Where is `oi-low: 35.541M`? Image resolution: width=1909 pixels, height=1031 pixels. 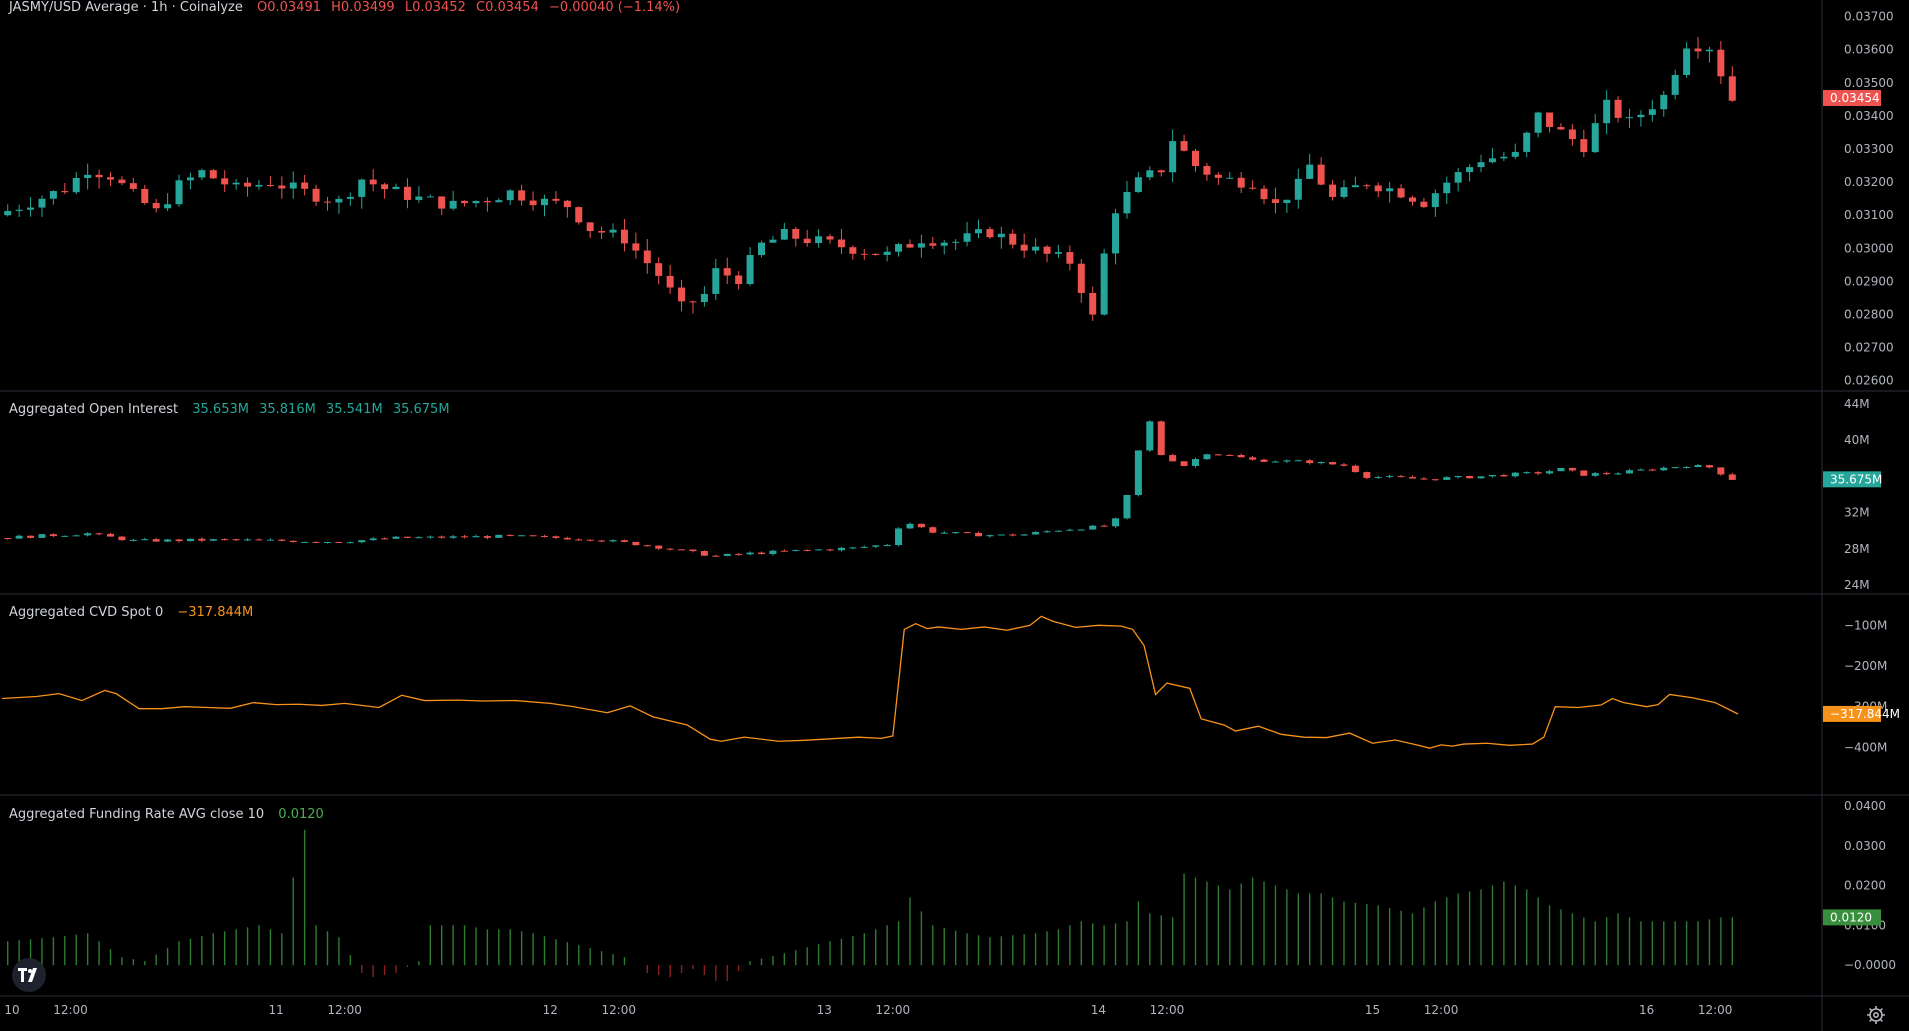
oi-low: 35.541M is located at coordinates (354, 409).